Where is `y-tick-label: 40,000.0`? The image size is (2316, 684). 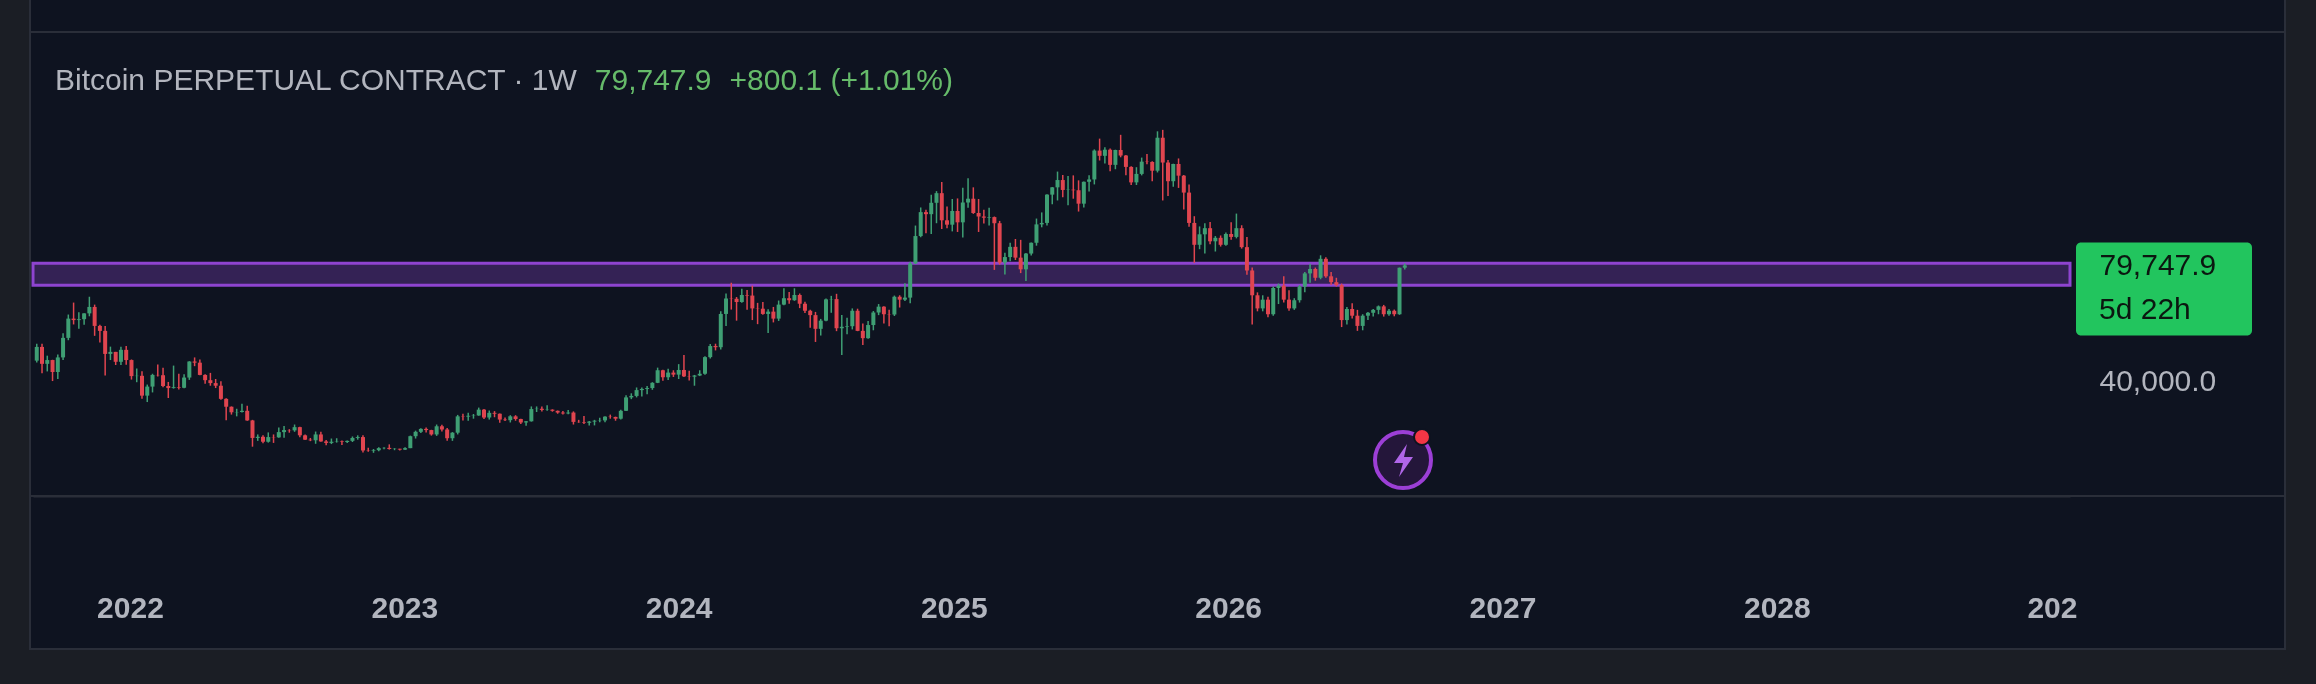
y-tick-label: 40,000.0 is located at coordinates (2158, 380).